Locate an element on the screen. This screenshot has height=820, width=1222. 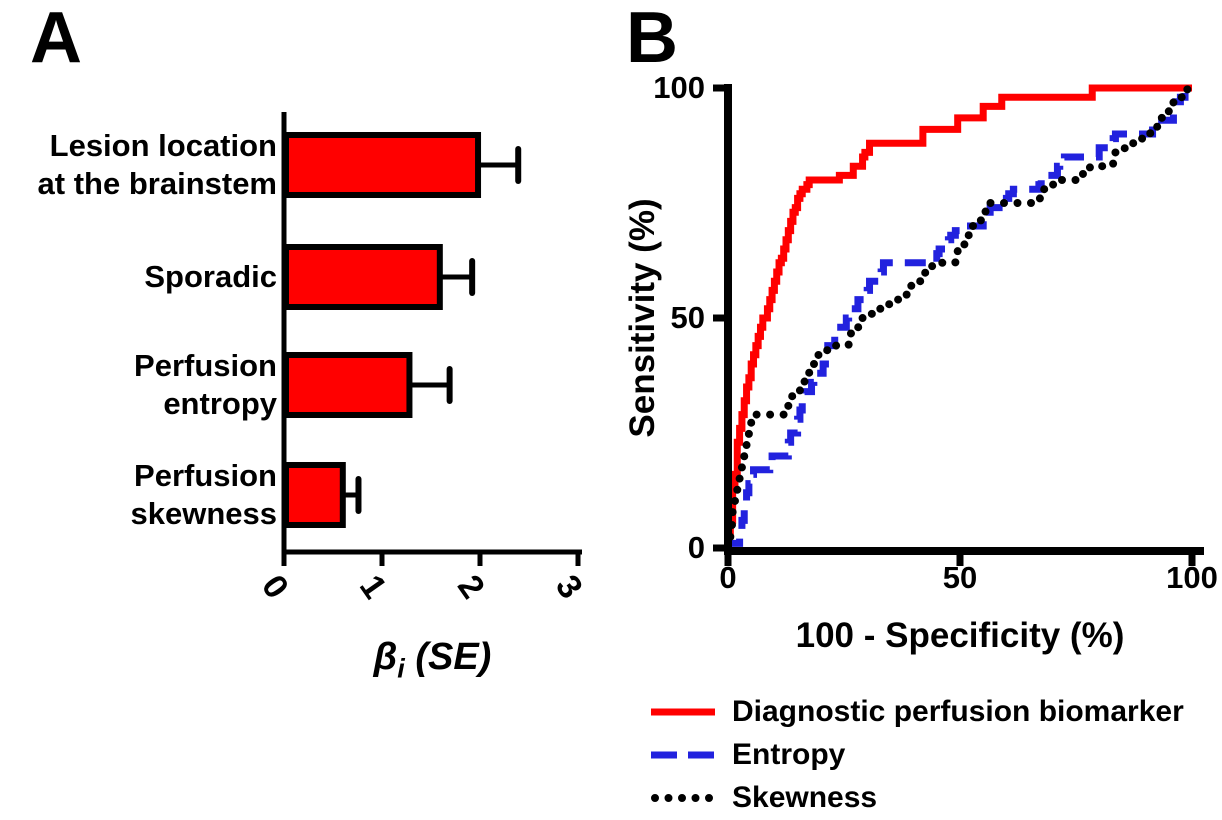
beta-symbol: β is located at coordinates (385, 657).